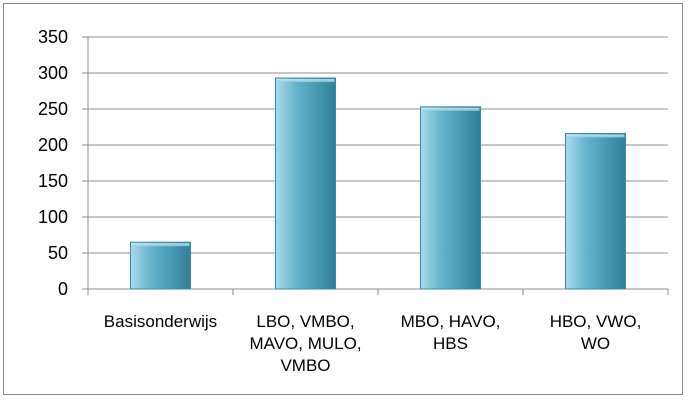 This screenshot has height=400, width=688. I want to click on y-tick-label-250: 250, so click(53, 109).